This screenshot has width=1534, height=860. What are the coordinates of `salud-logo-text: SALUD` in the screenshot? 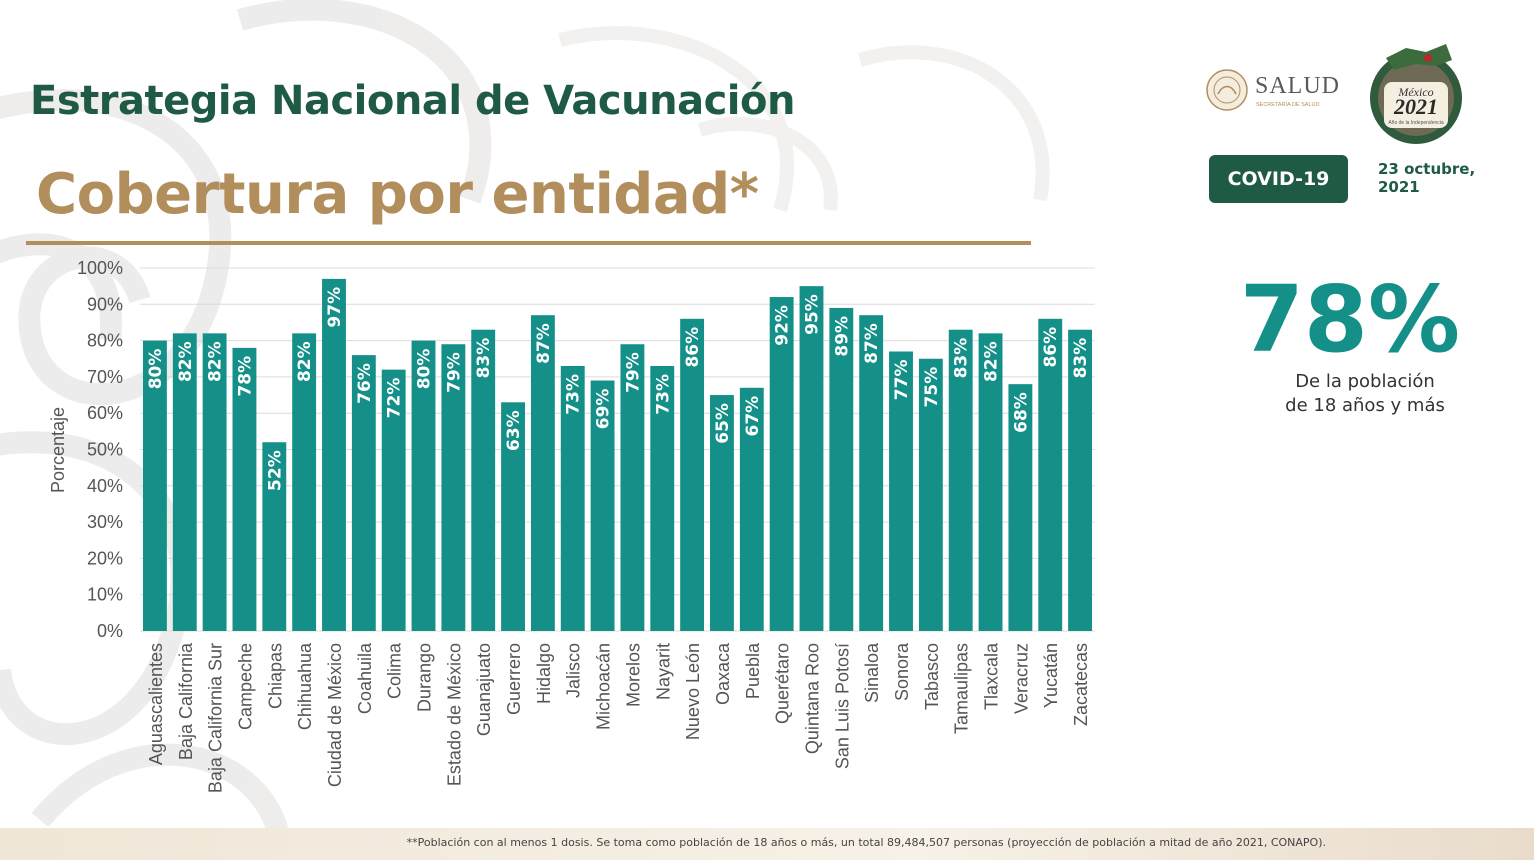 It's located at (1297, 86).